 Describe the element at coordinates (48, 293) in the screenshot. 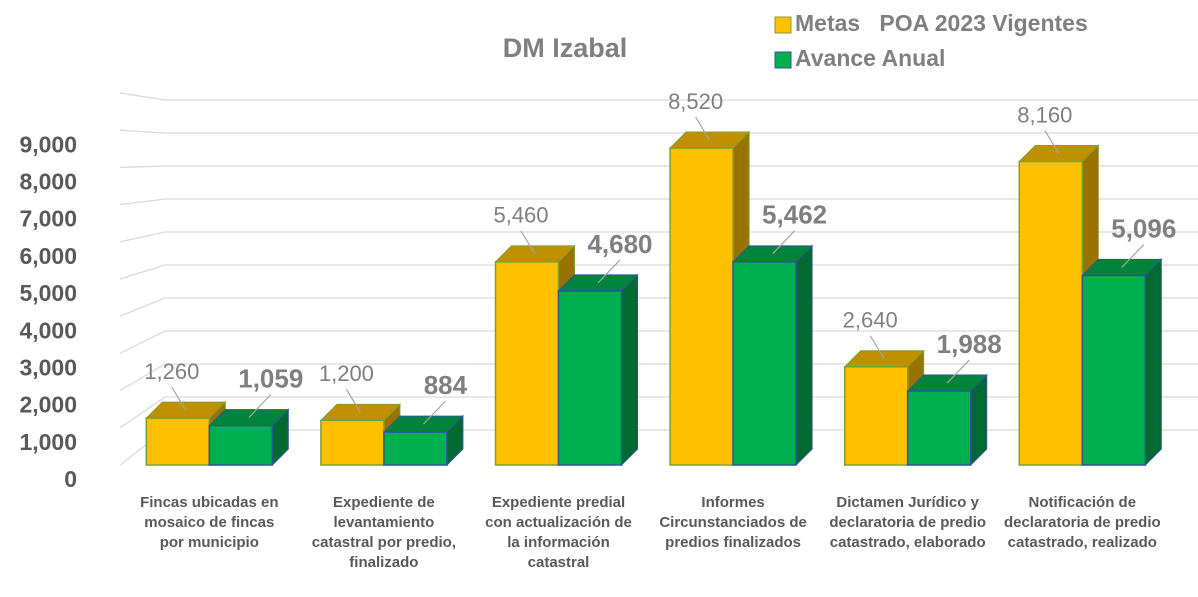

I see `y-tick-label: 5,000` at that location.